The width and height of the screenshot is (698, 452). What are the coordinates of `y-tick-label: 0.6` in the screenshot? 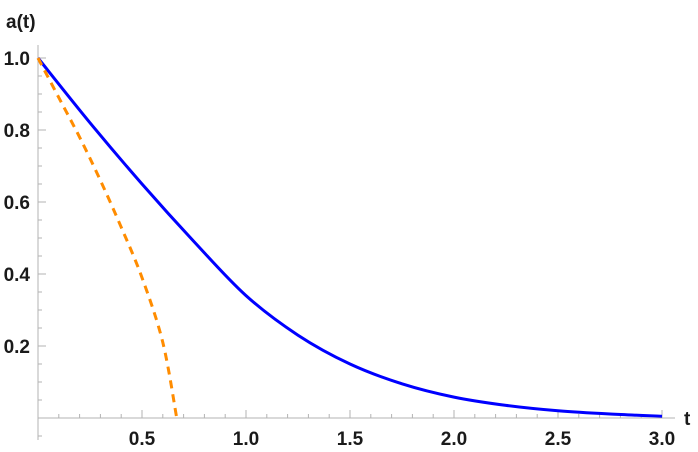 It's located at (17, 203).